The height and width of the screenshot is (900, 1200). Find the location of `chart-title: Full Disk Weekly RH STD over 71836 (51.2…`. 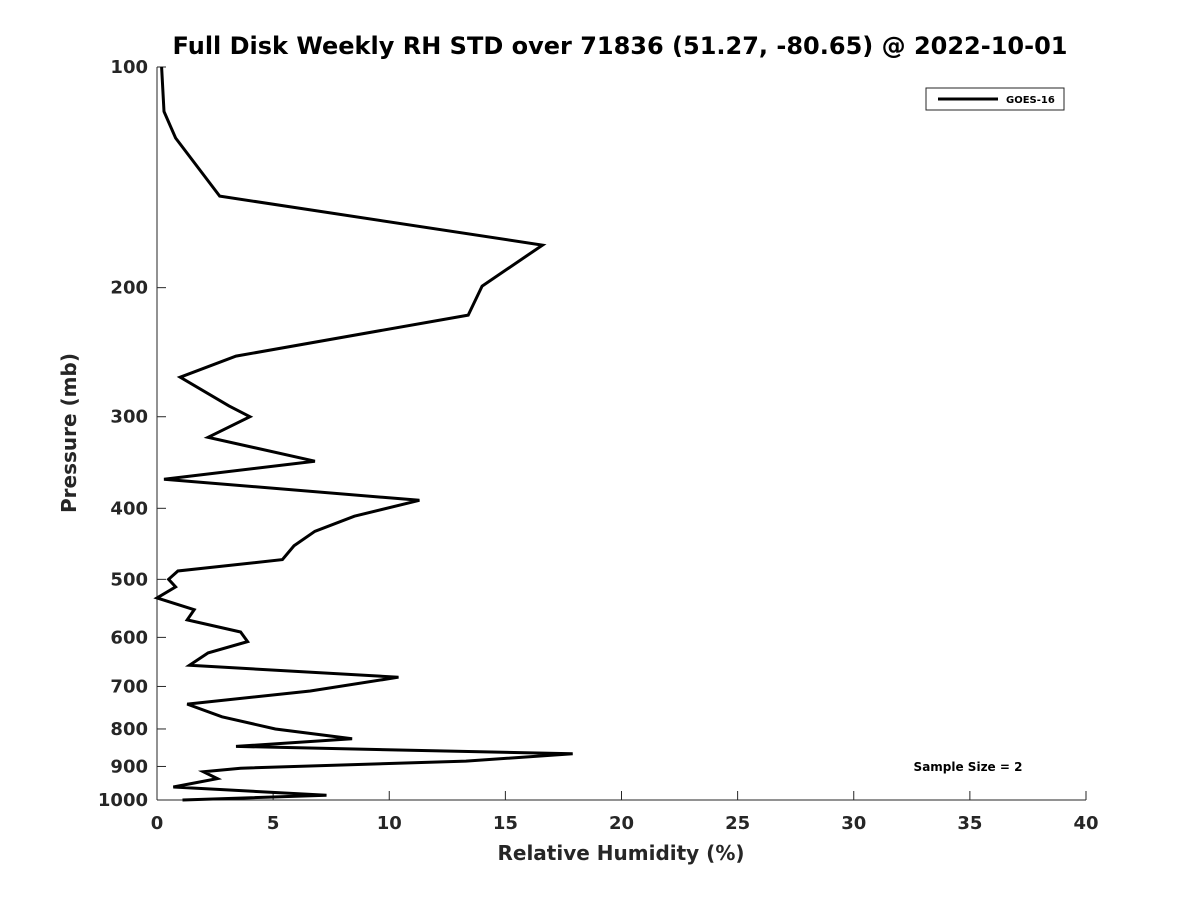

chart-title: Full Disk Weekly RH STD over 71836 (51.2… is located at coordinates (620, 46).